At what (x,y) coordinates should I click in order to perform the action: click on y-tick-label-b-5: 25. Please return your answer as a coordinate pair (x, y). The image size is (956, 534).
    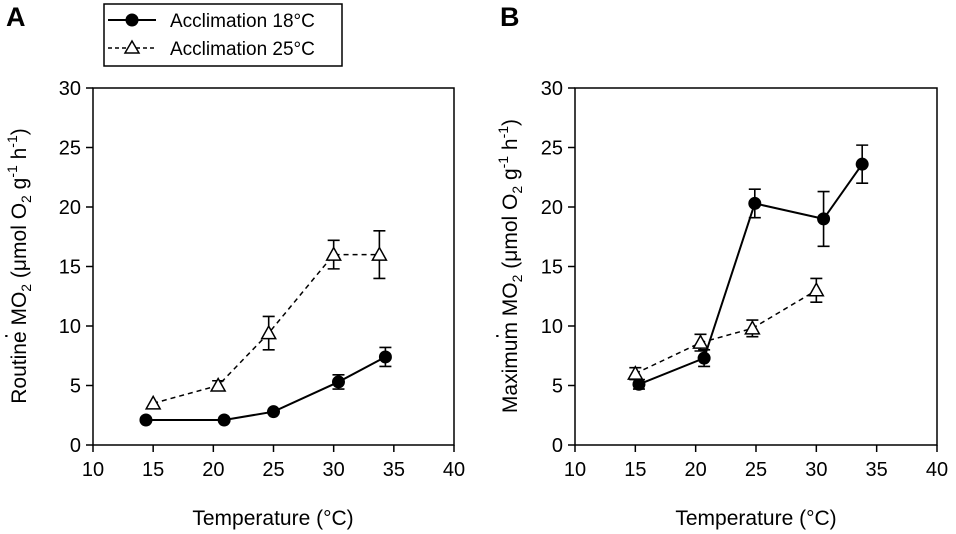
    Looking at the image, I should click on (552, 149).